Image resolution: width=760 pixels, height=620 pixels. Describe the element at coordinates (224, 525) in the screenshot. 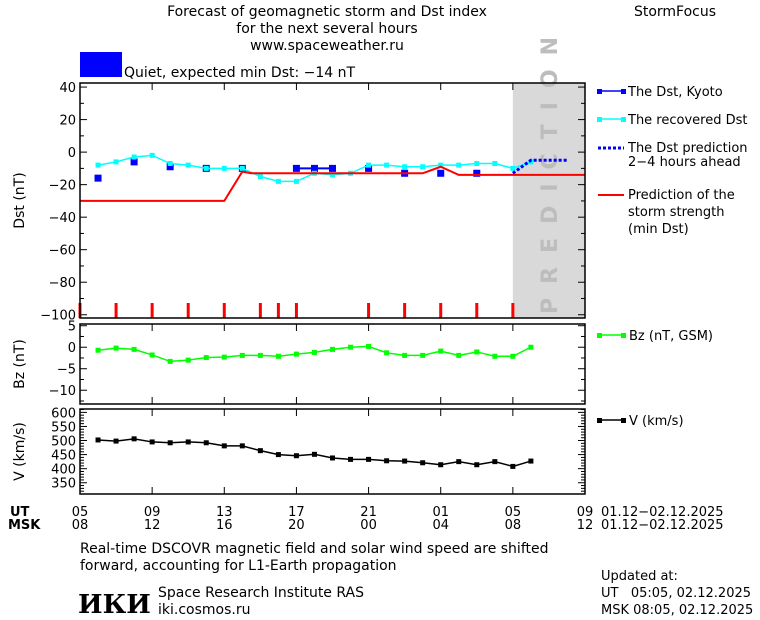

I see `msk-tick-label: 16` at that location.